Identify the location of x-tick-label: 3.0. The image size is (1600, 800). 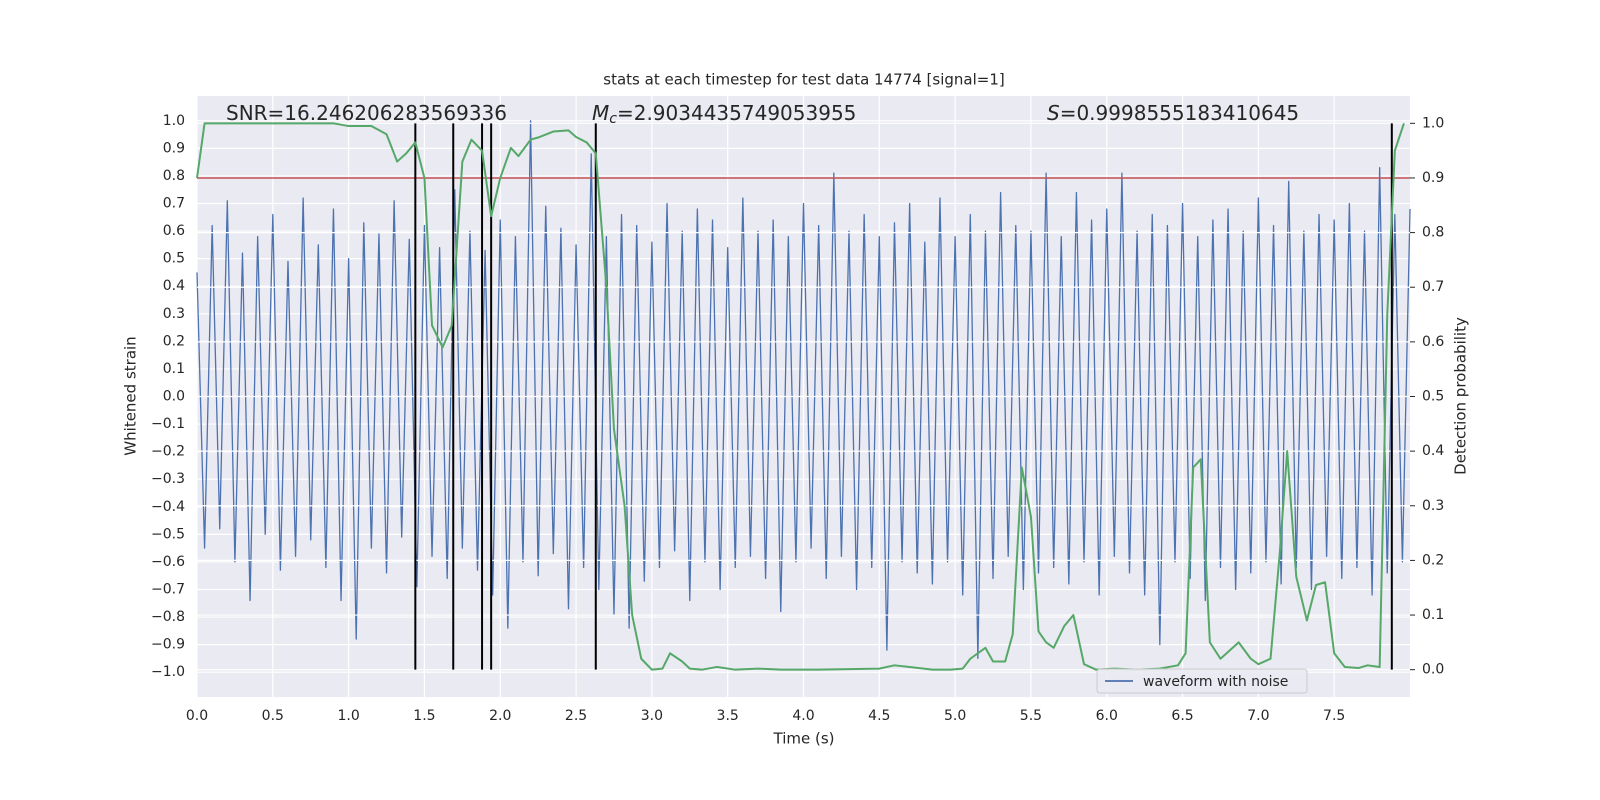
(652, 716).